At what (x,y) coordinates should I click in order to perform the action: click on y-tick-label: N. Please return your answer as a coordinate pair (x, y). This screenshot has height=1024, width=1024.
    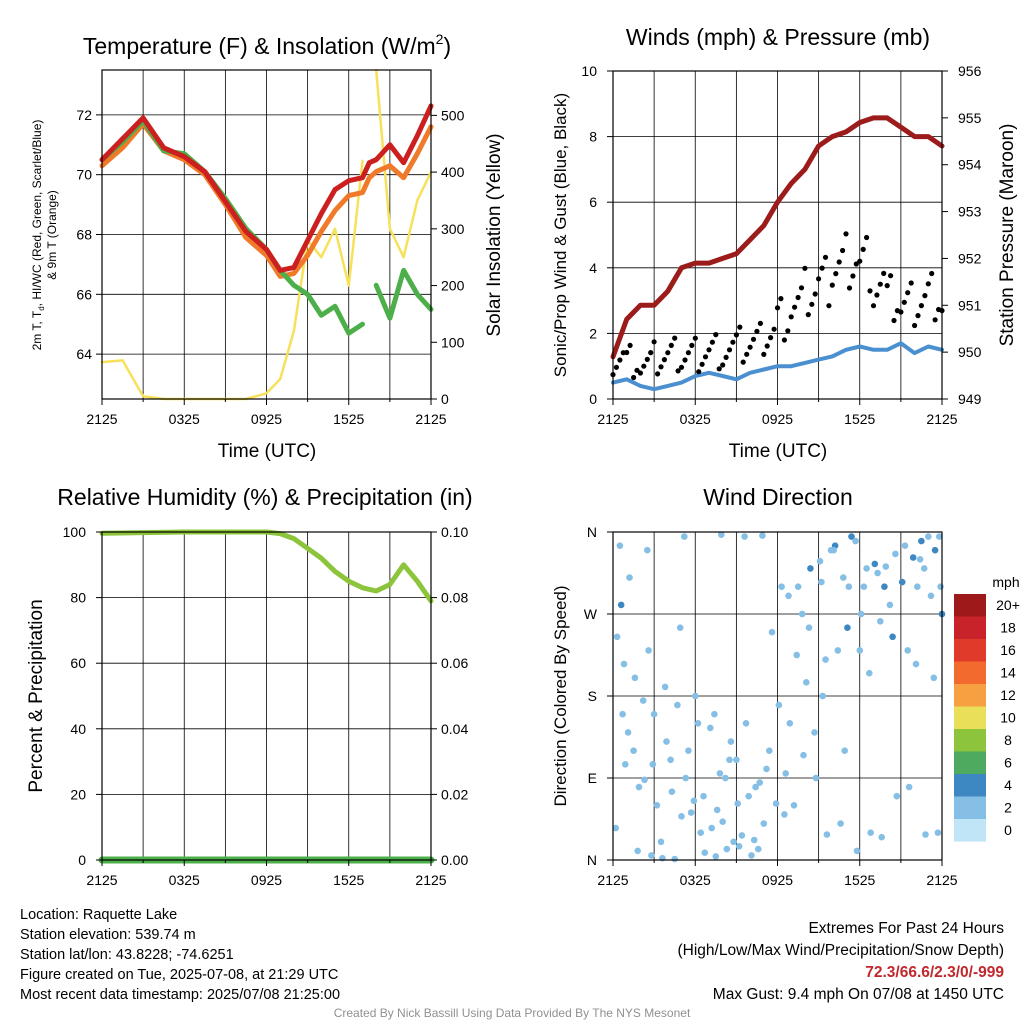
    Looking at the image, I should click on (592, 860).